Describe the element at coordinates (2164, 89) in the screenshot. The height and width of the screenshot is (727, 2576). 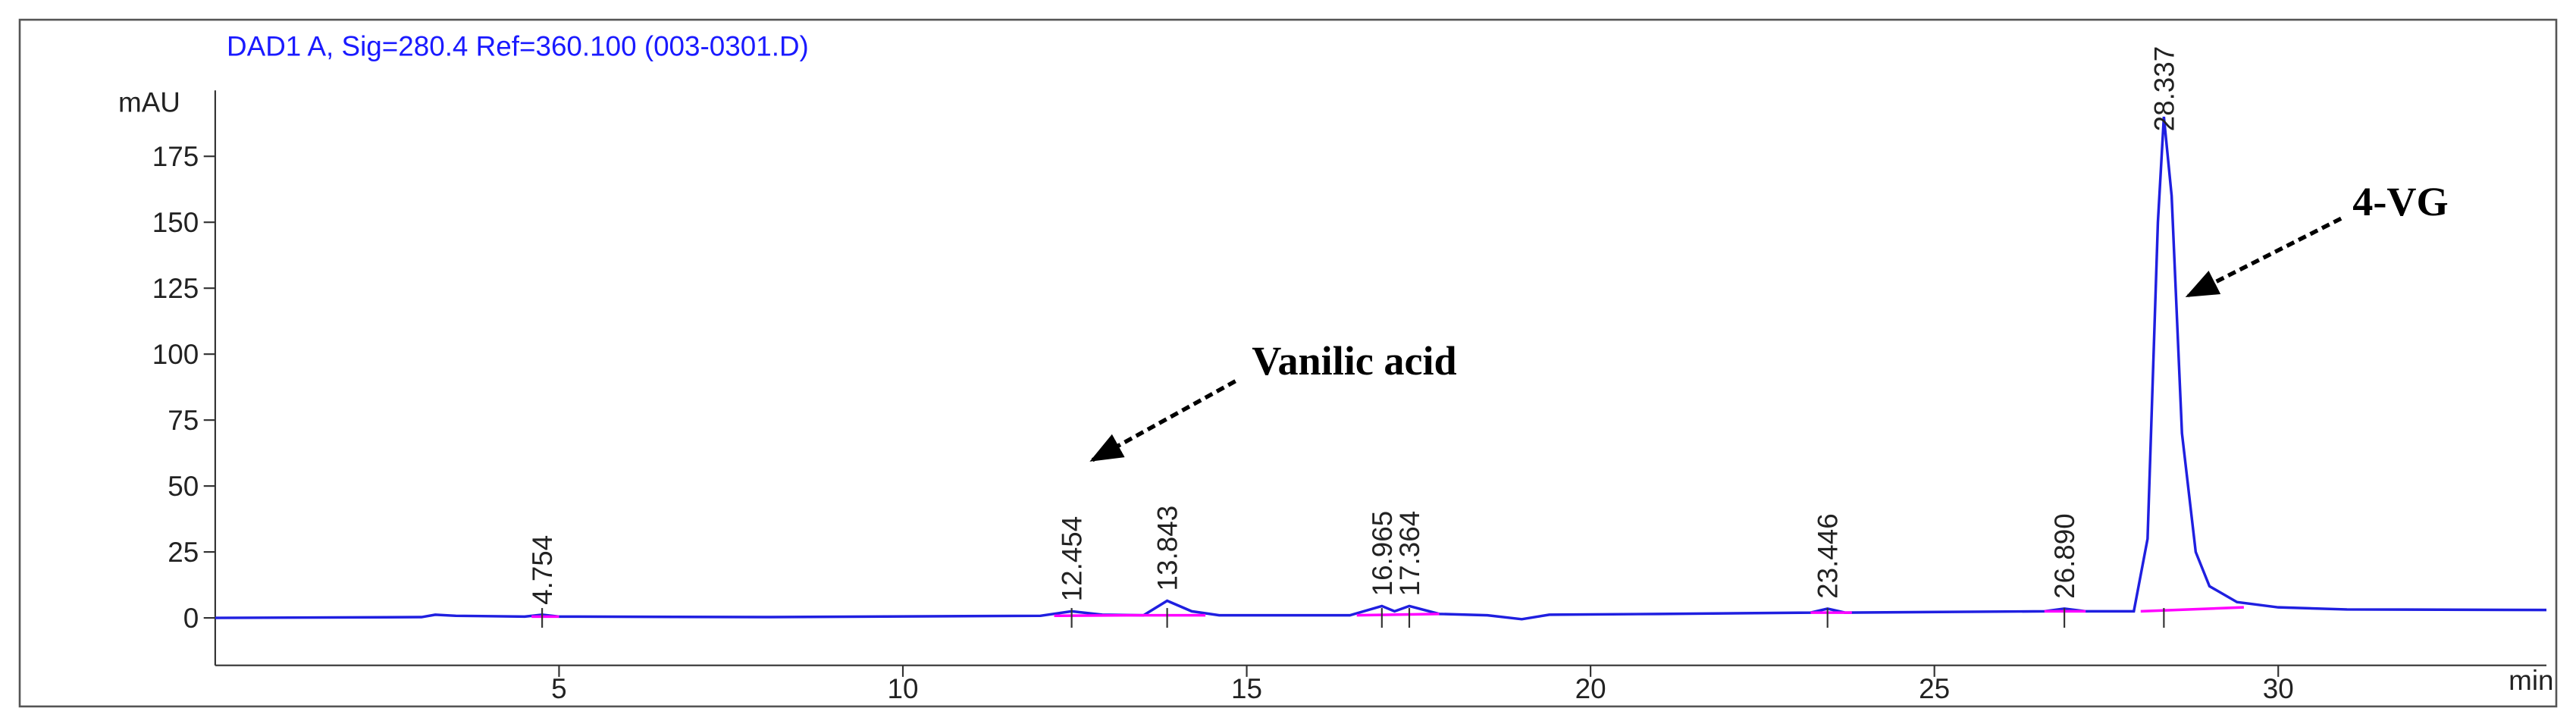
I see `peak-label: 28.337` at that location.